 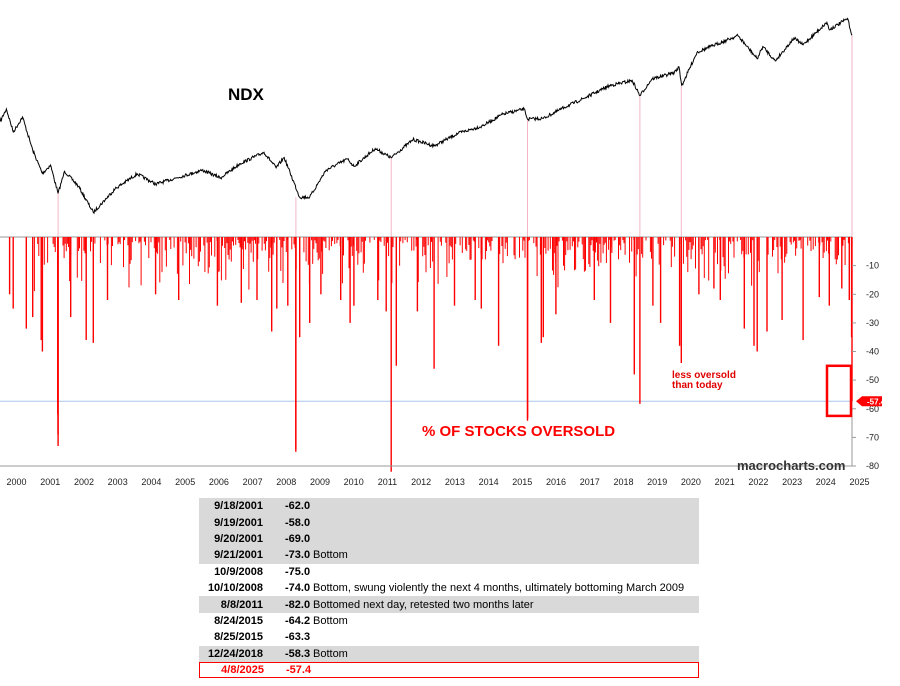 What do you see at coordinates (84, 482) in the screenshot?
I see `x-tick-label: 2002` at bounding box center [84, 482].